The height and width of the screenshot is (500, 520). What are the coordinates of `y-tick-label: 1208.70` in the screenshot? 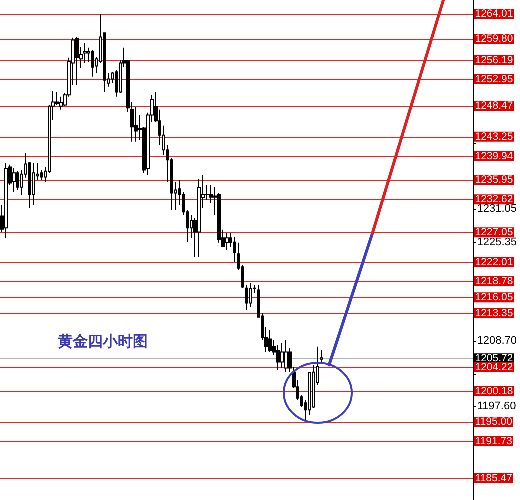 It's located at (497, 341).